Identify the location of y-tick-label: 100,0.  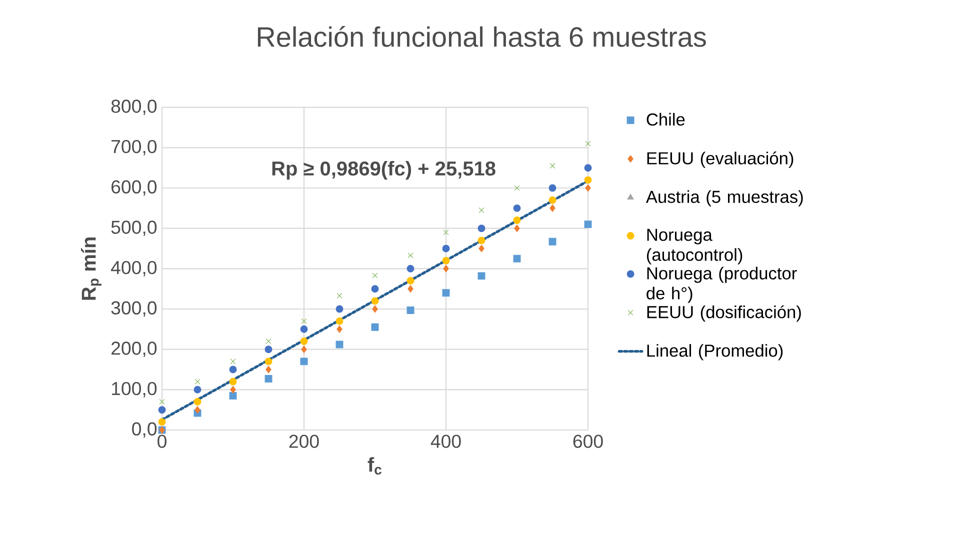
(134, 390).